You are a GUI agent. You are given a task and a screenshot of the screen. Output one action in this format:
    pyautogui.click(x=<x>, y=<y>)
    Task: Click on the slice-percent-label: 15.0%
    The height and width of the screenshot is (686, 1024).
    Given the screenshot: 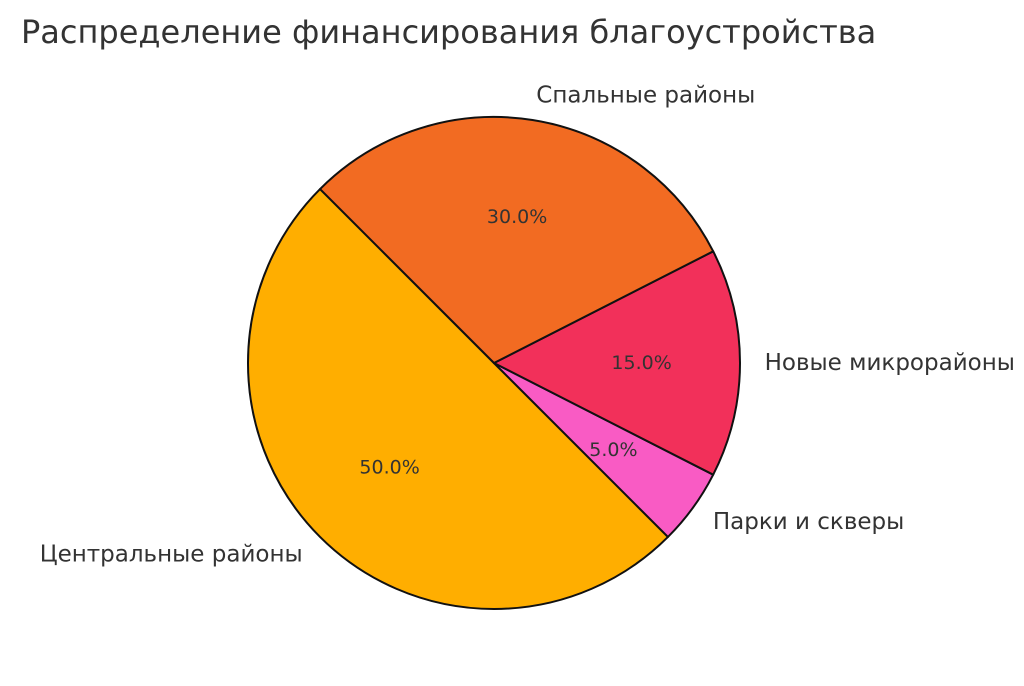 What is the action you would take?
    pyautogui.click(x=641, y=363)
    